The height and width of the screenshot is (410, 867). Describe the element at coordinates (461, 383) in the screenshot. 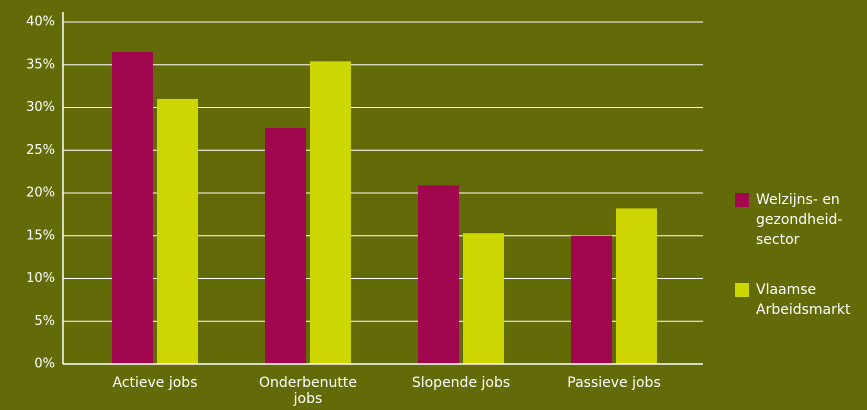

I see `x-tick-label: Slopende jobs` at that location.